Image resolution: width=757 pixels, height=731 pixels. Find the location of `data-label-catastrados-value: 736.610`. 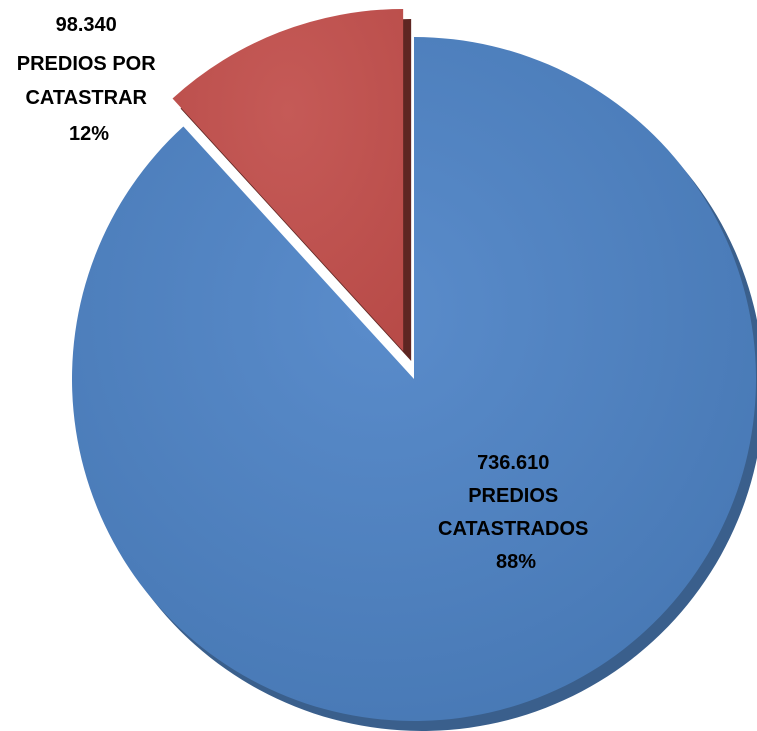

data-label-catastrados-value: 736.610 is located at coordinates (513, 463).